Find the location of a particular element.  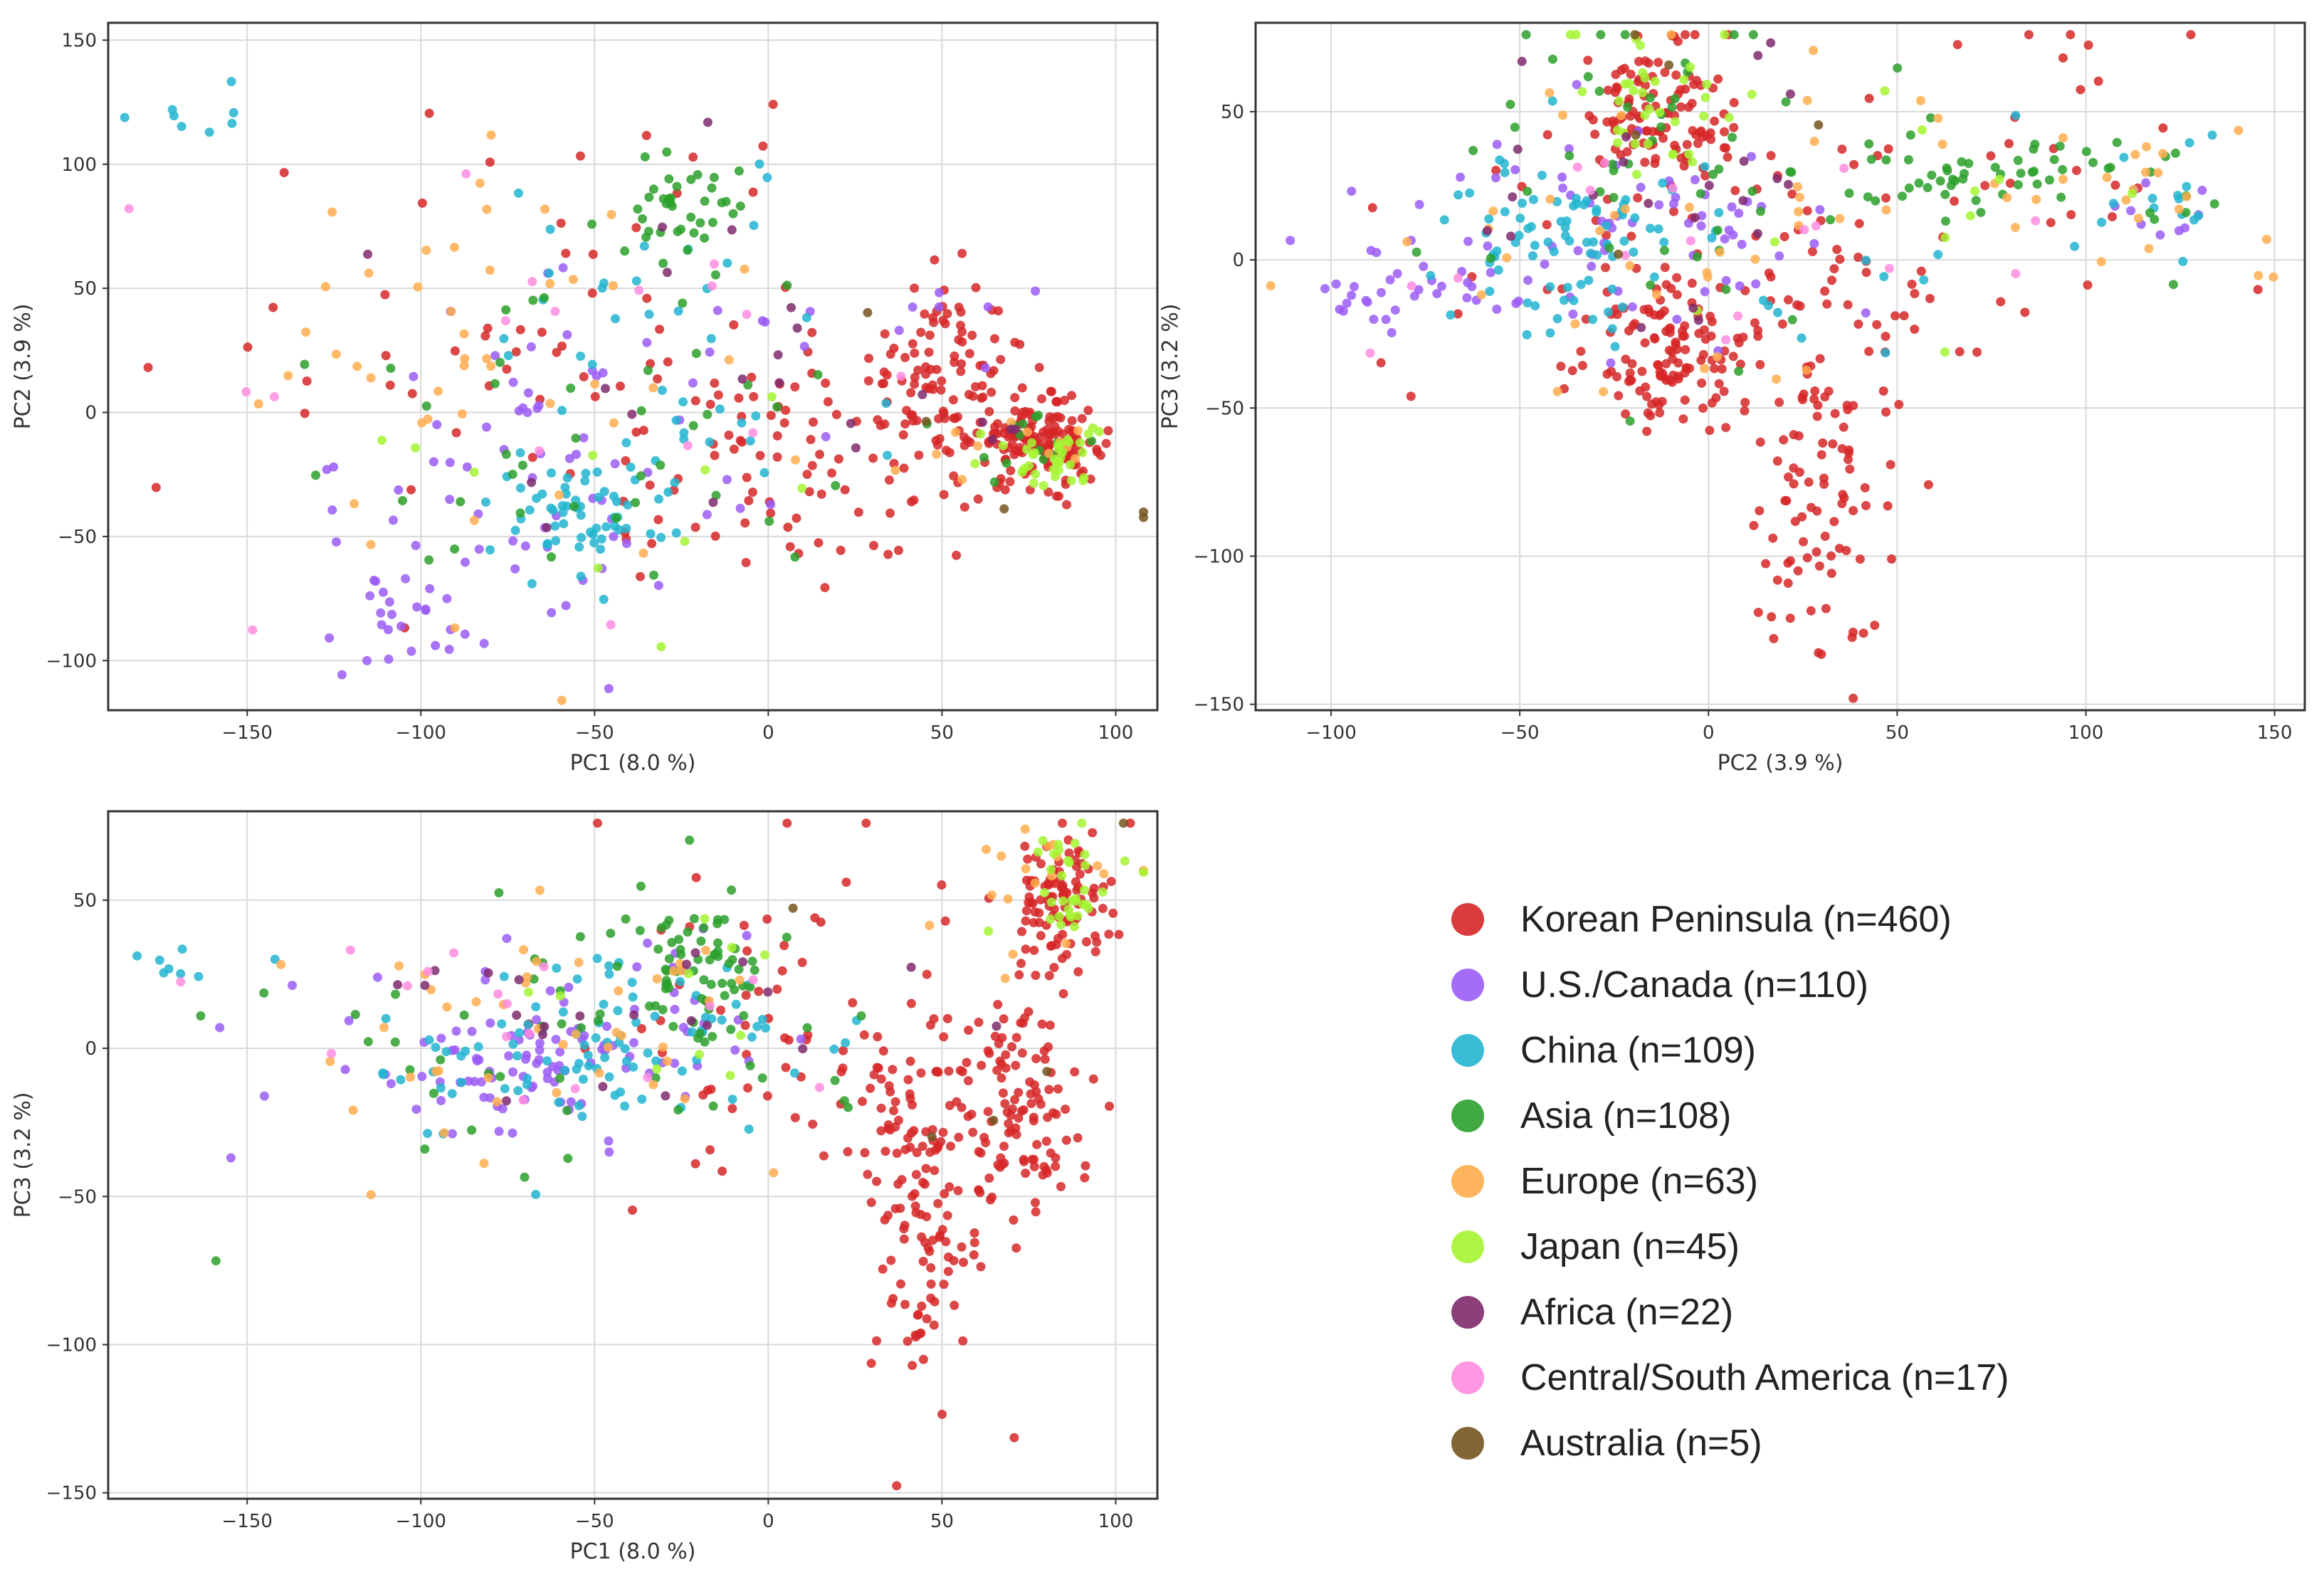

y-tick-label: 50 is located at coordinates (85, 901).